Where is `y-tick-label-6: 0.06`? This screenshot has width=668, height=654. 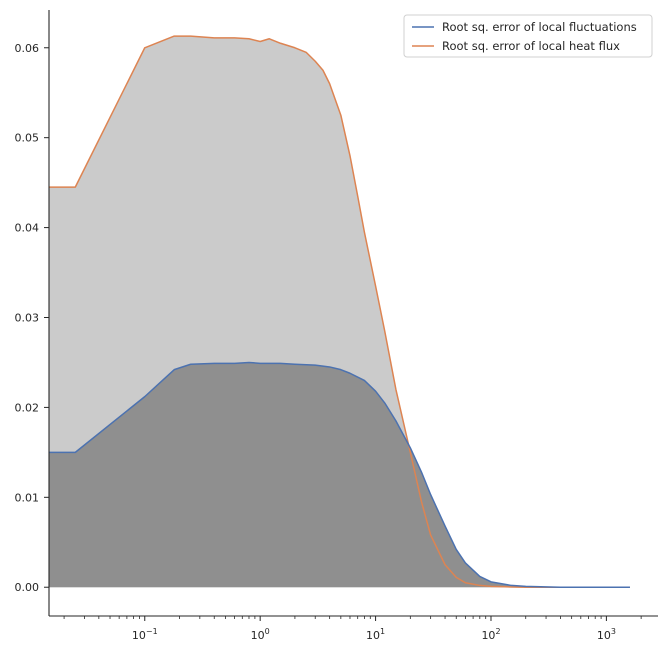
y-tick-label-6: 0.06 is located at coordinates (27, 48).